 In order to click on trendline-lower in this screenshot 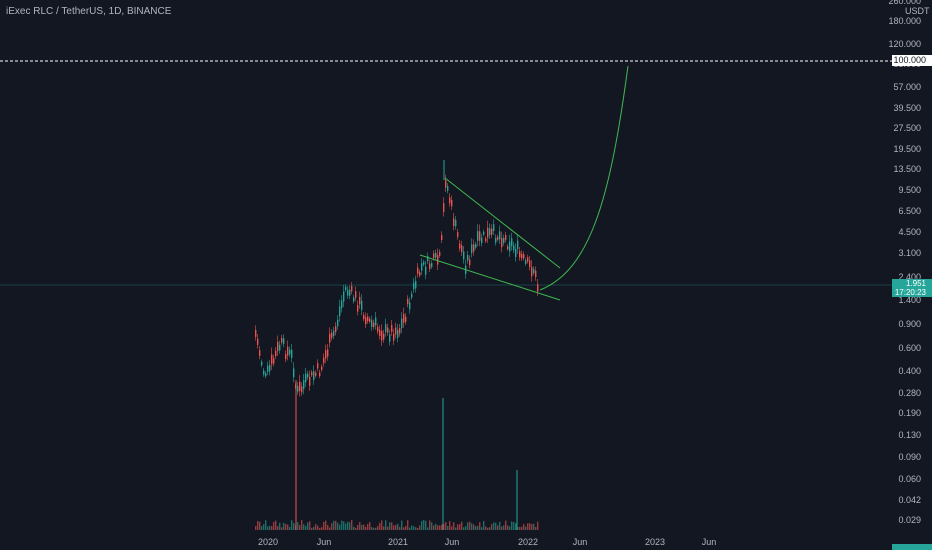, I will do `click(490, 277)`.